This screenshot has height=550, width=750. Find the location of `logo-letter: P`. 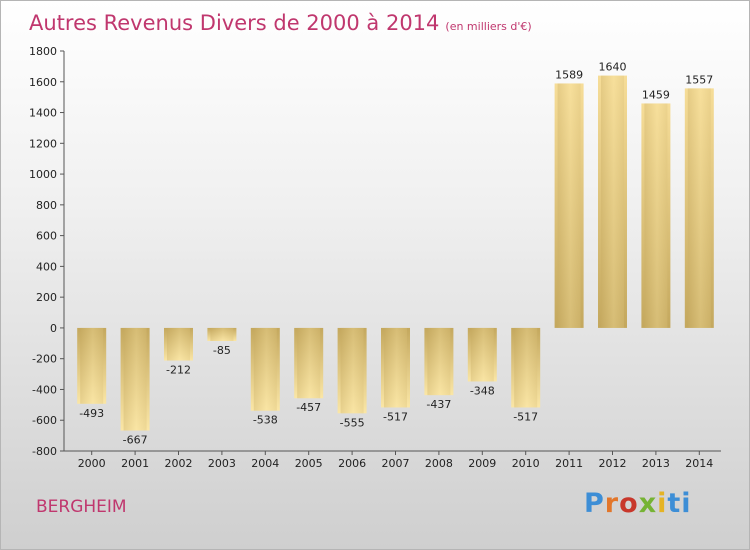

logo-letter: P is located at coordinates (594, 503).